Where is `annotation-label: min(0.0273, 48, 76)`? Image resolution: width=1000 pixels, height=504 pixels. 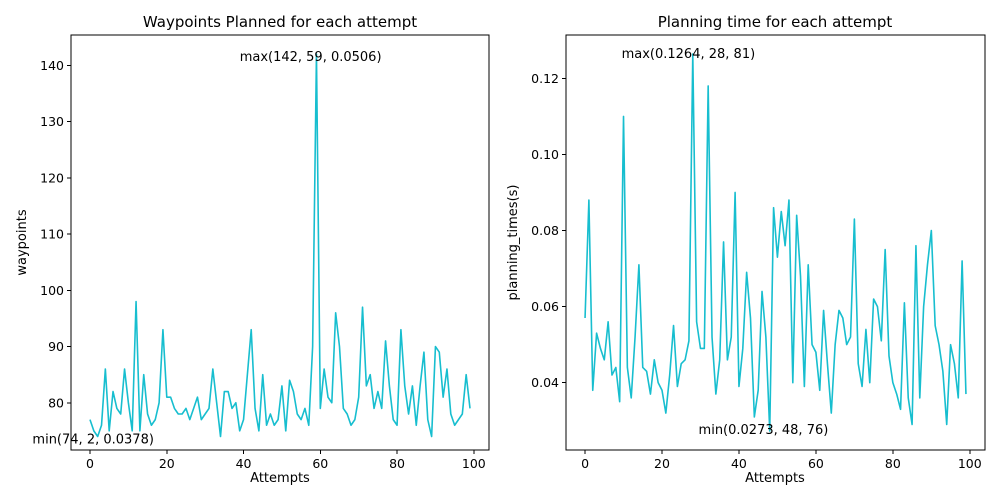
annotation-label: min(0.0273, 48, 76) is located at coordinates (764, 430).